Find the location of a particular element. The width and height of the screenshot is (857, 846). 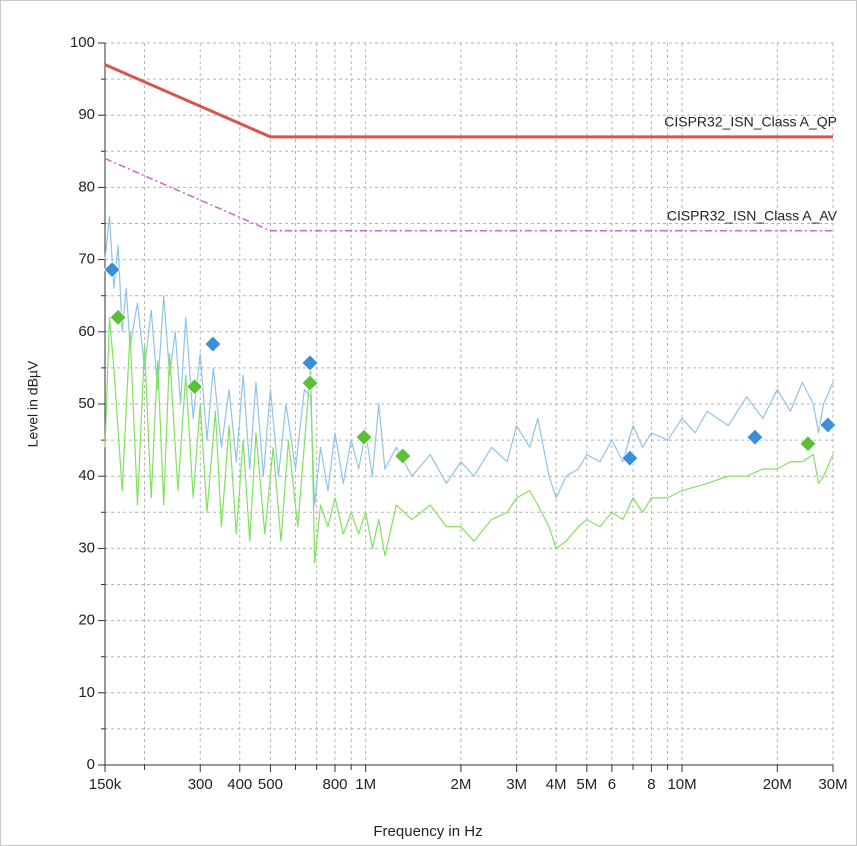

y-tick-label: 60 is located at coordinates (86, 331).